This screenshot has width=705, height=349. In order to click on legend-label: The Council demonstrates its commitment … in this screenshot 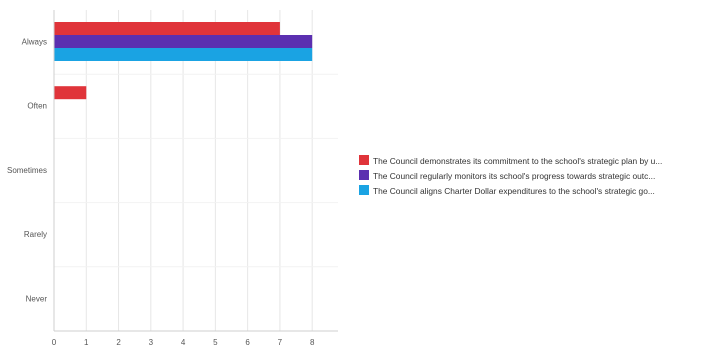, I will do `click(517, 161)`.